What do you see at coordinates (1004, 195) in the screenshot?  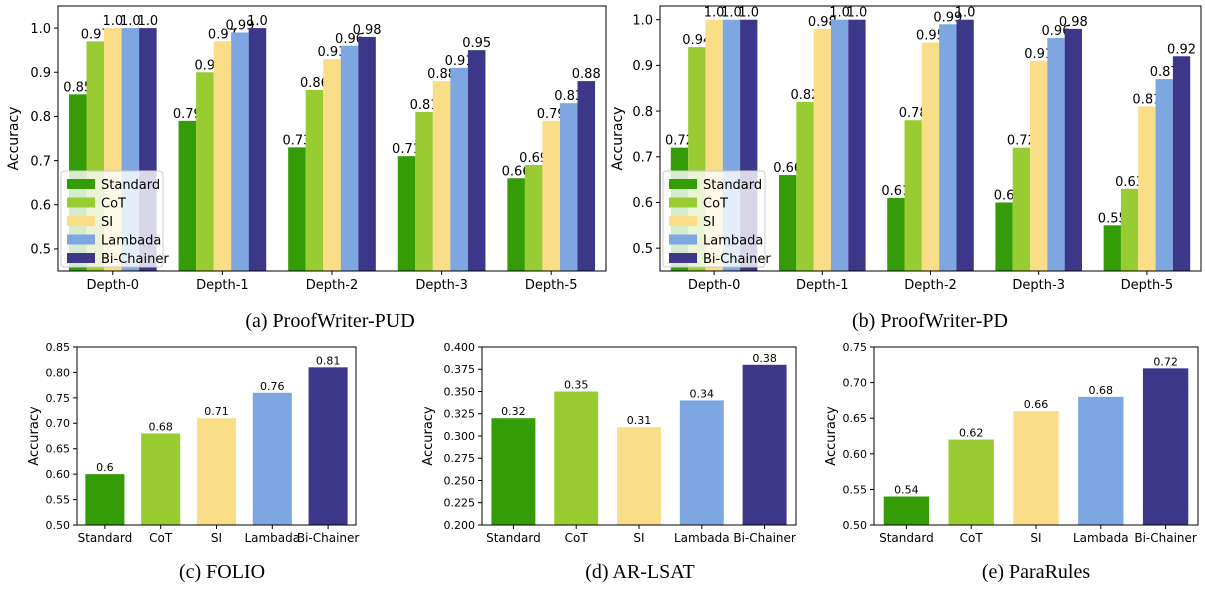 I see `bar-value-label: 0.6` at bounding box center [1004, 195].